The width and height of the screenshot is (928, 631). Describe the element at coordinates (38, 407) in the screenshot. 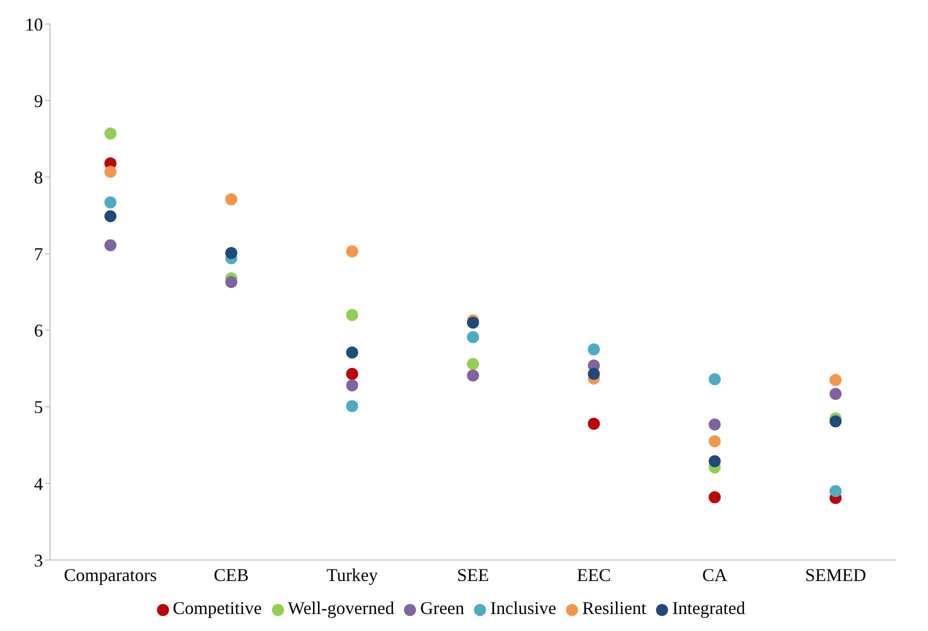

I see `y-tick-label: 5` at that location.